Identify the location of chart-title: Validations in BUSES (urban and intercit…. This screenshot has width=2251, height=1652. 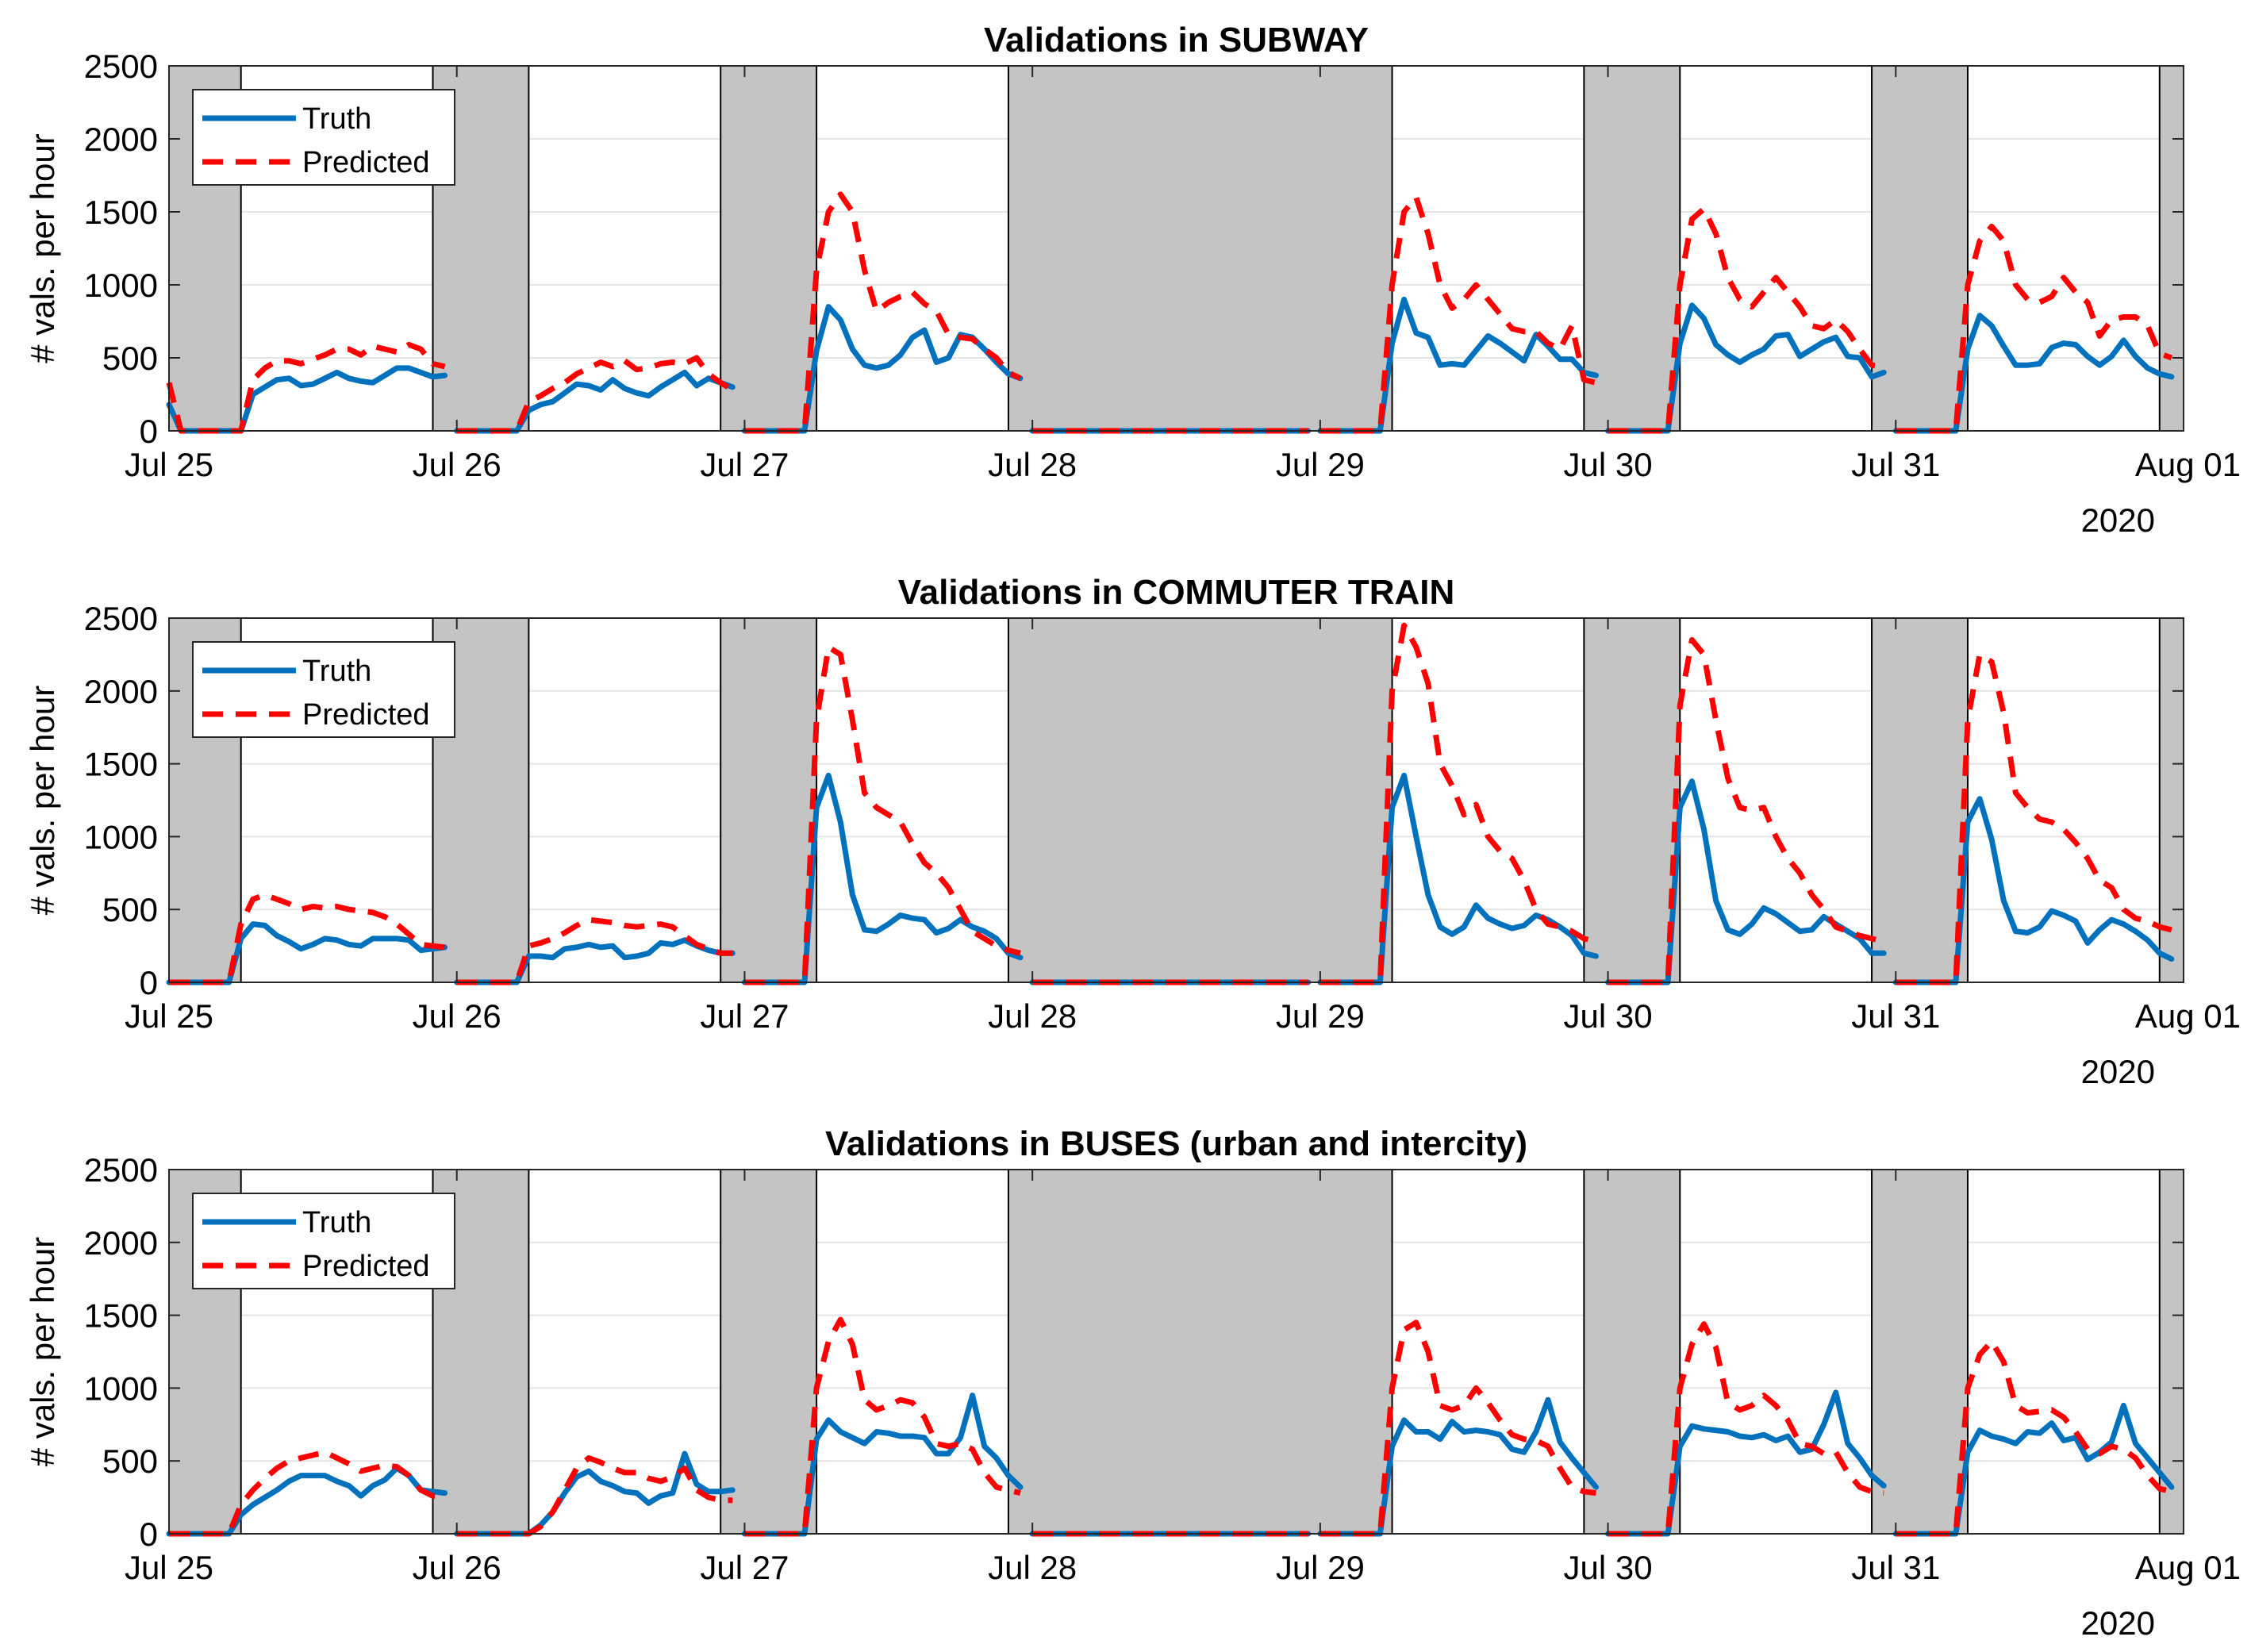
(1176, 1143).